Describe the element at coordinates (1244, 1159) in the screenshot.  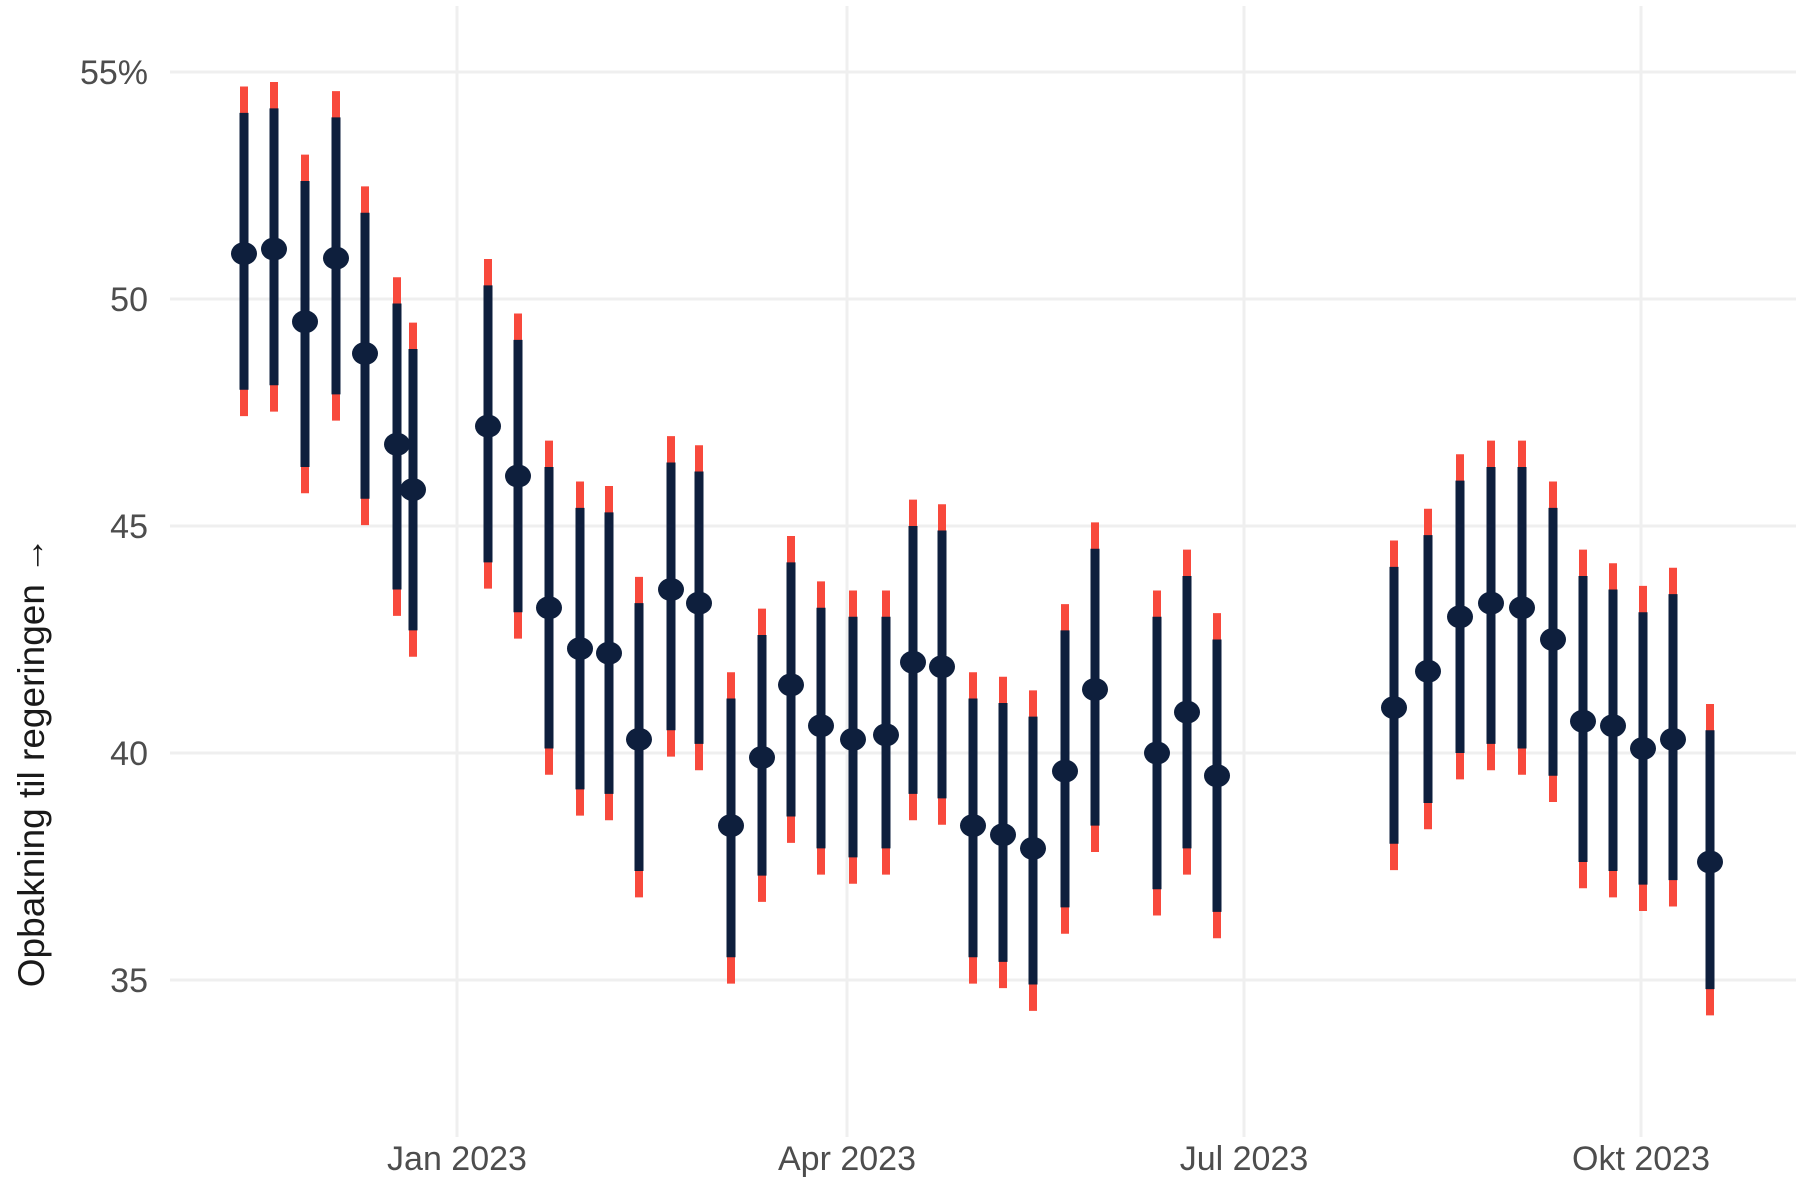
I see `x-tick-label: Jul 2023` at that location.